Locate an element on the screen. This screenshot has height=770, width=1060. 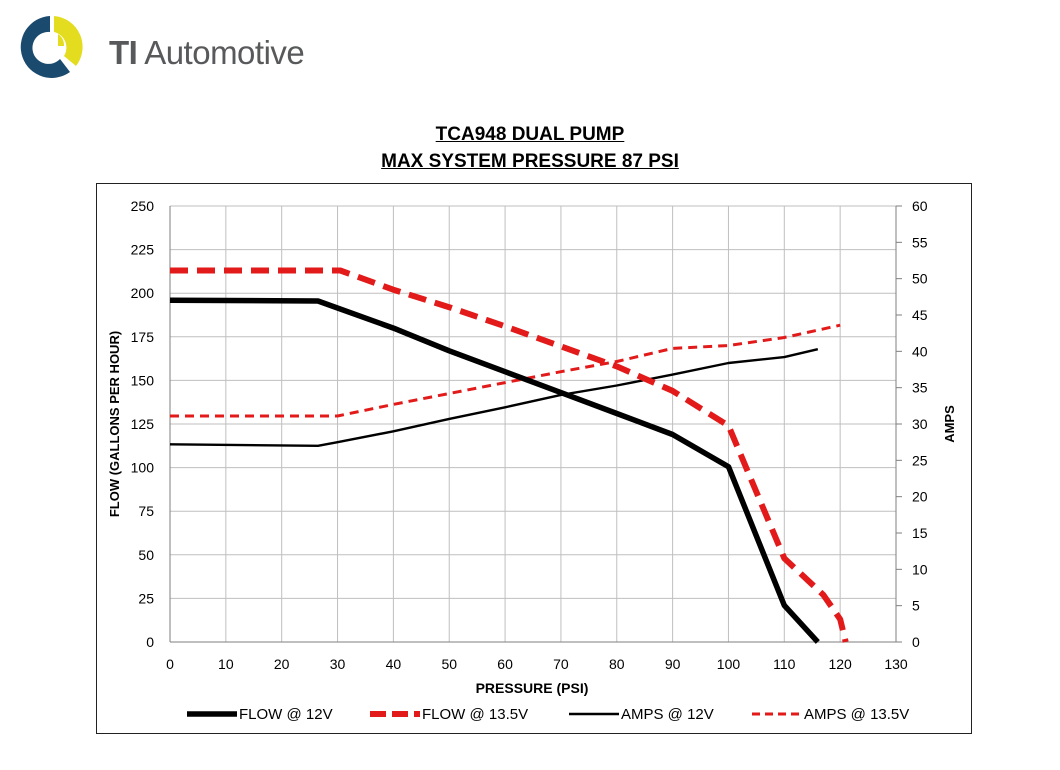
y2-axis-label: AMPS is located at coordinates (949, 424).